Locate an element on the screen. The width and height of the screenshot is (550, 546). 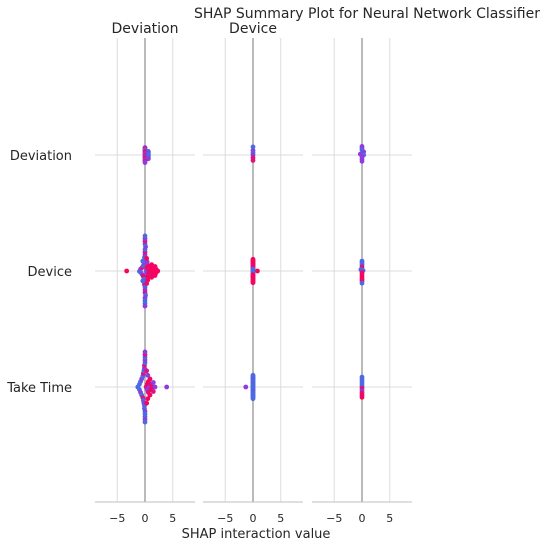
column-title-deviation: Deviation is located at coordinates (145, 29).